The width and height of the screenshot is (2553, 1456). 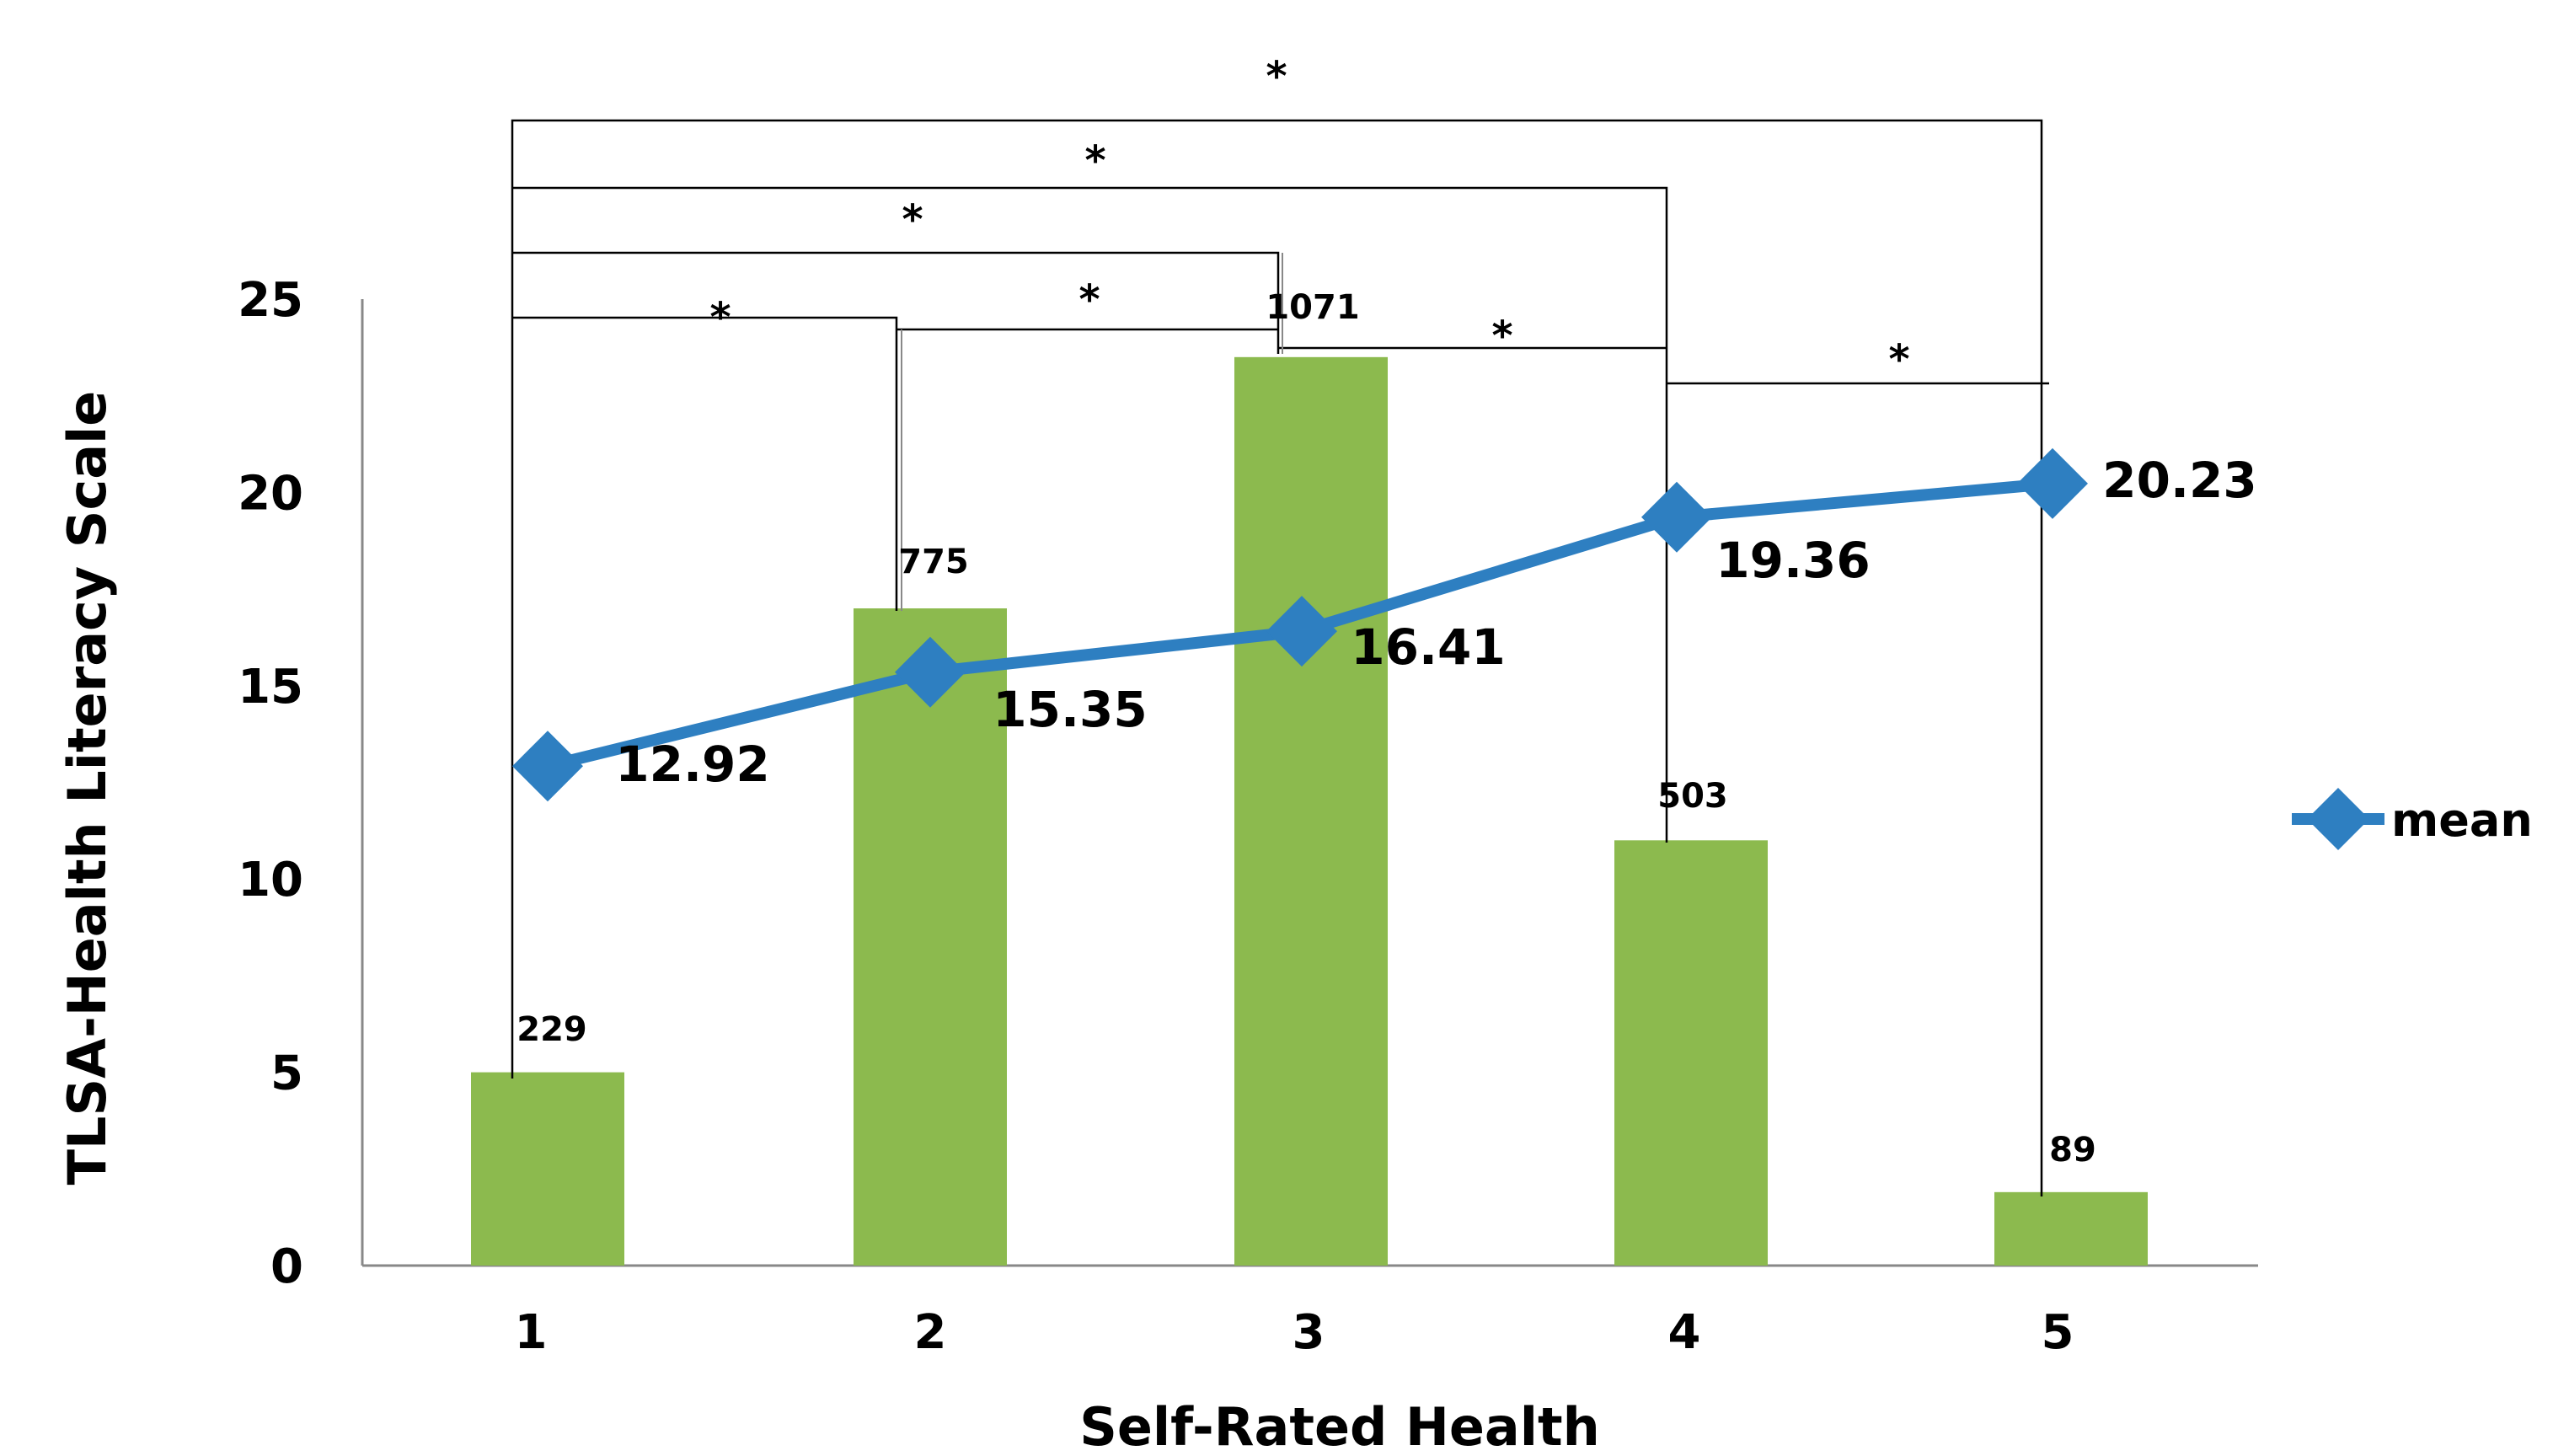 What do you see at coordinates (551, 1029) in the screenshot?
I see `bar-count-label: 229` at bounding box center [551, 1029].